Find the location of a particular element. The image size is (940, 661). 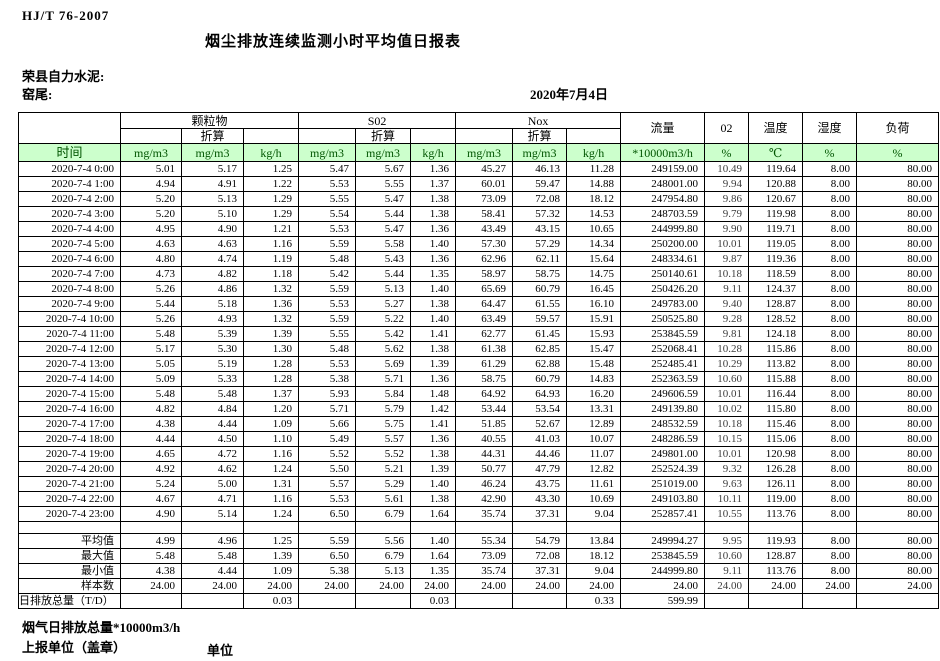

value-cell: 11.61 is located at coordinates (594, 484).